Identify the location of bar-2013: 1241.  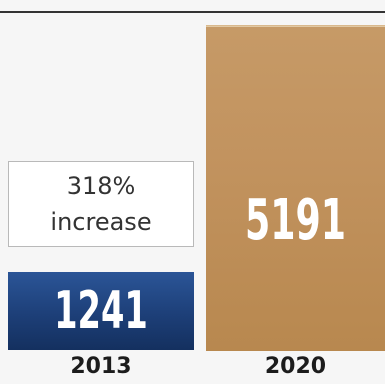
(101, 311).